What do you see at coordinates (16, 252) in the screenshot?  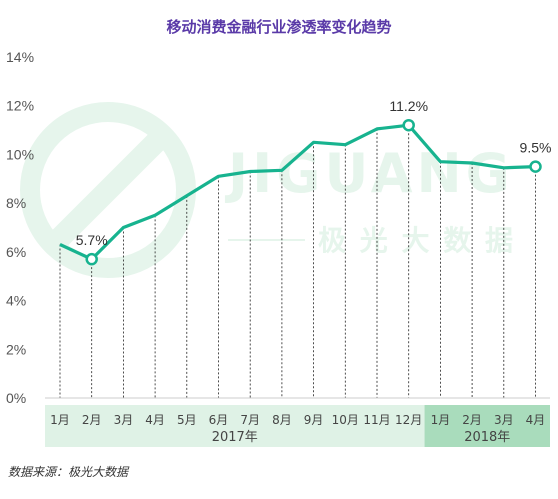 I see `y-tick-label: 6%` at bounding box center [16, 252].